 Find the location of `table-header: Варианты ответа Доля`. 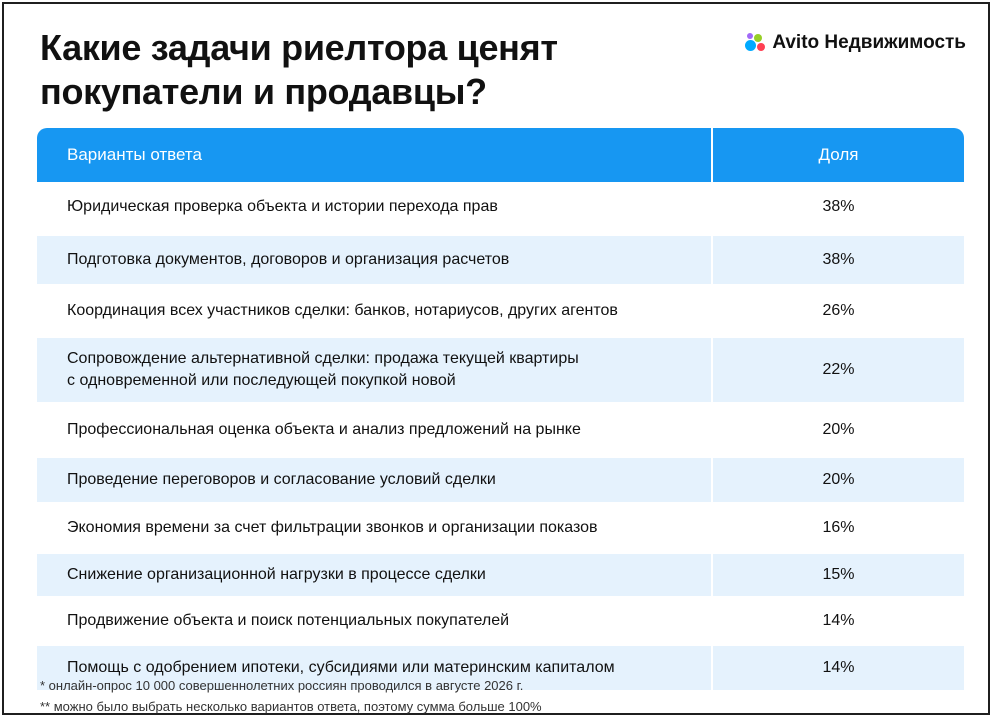

table-header: Варианты ответа Доля is located at coordinates (500, 155).